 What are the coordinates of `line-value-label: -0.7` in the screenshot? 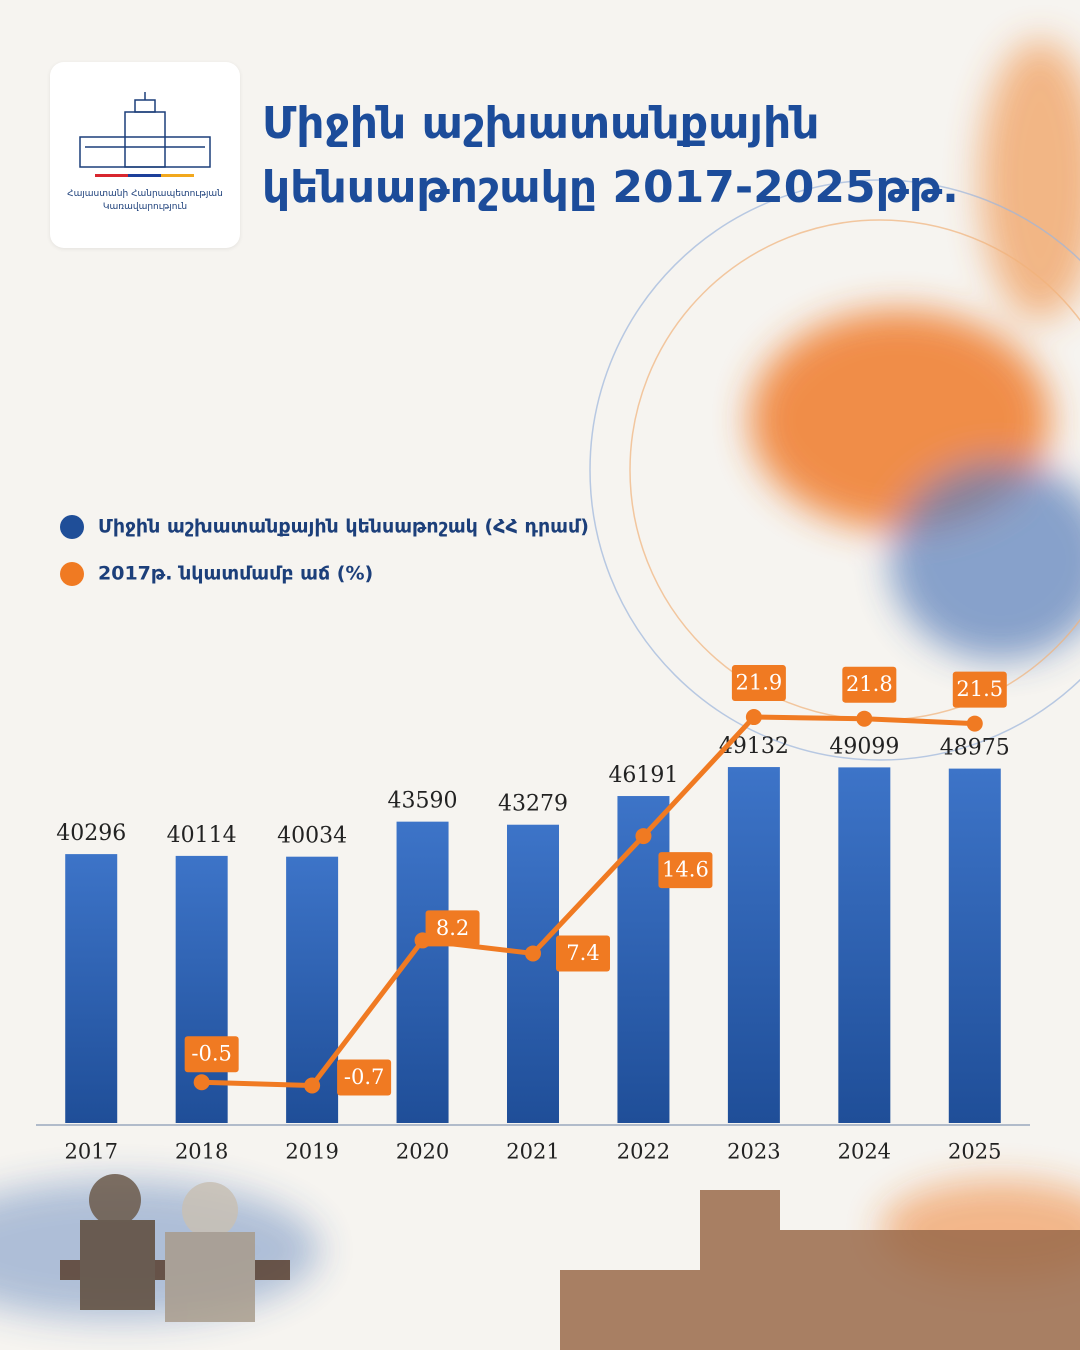 It's located at (364, 1077).